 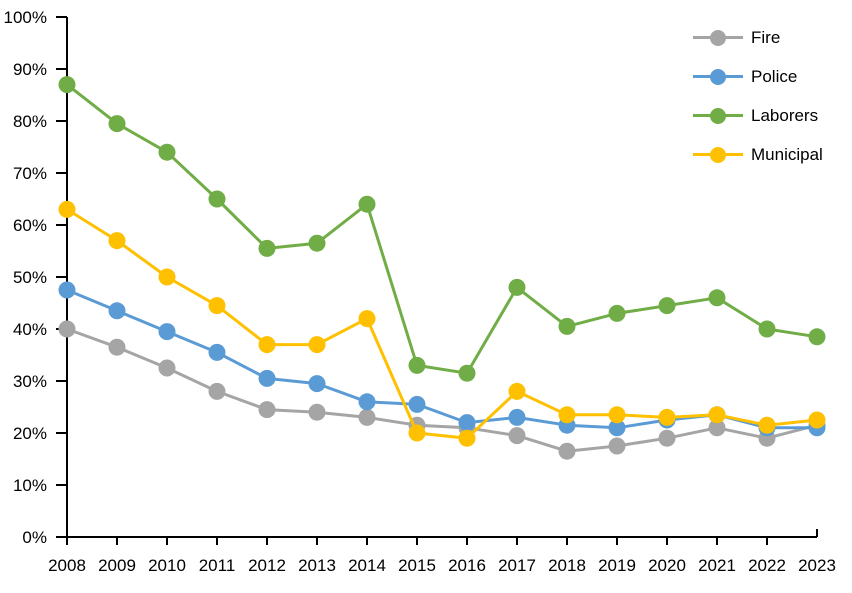 I want to click on y-tick-label: 80%, so click(x=30, y=121).